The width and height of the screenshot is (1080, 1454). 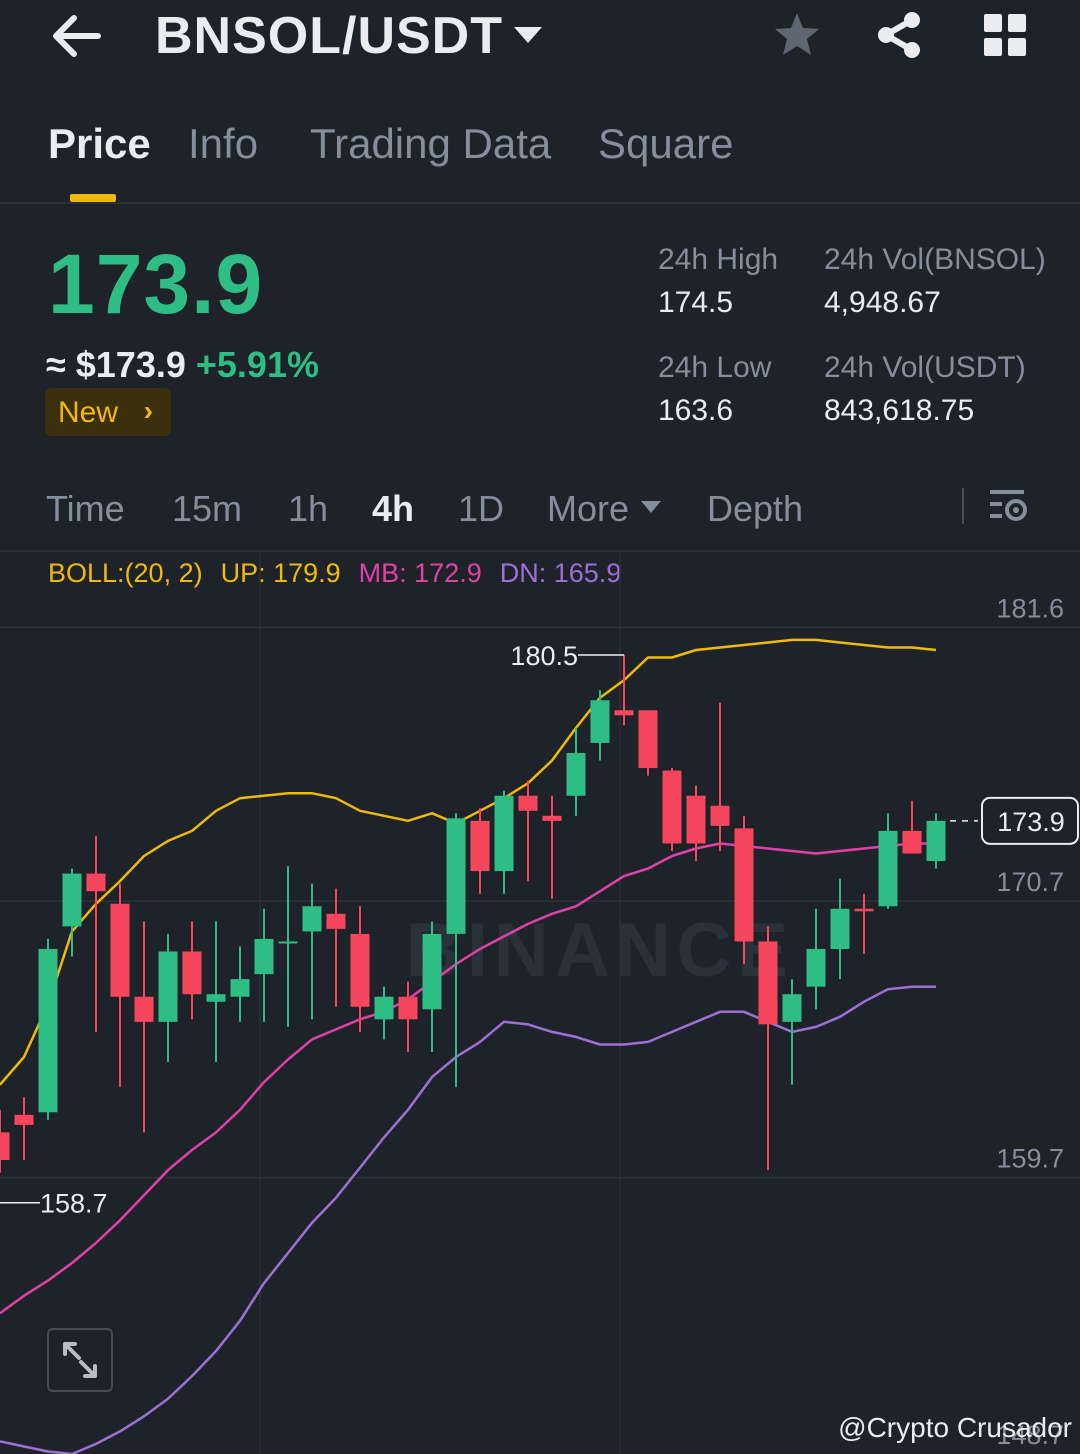 I want to click on more-caret-icon, so click(x=651, y=507).